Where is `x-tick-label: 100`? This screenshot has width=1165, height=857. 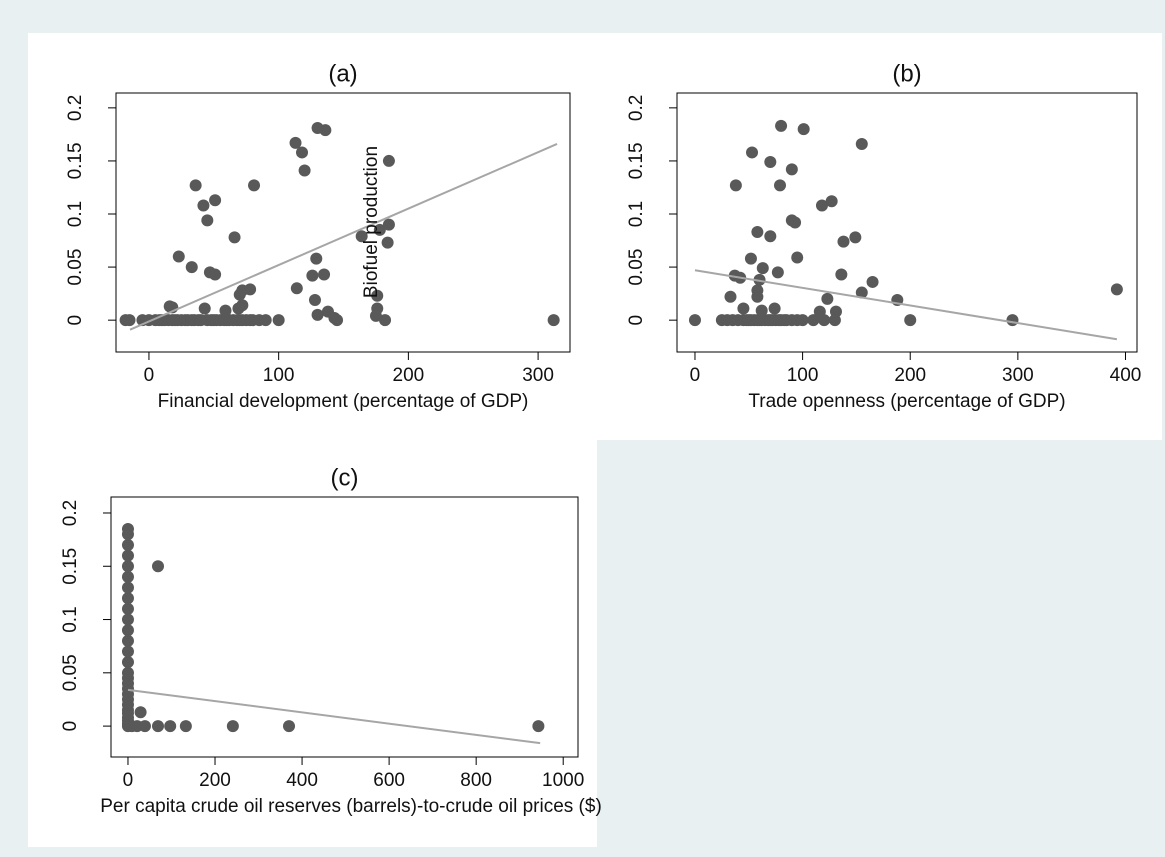
x-tick-label: 100 is located at coordinates (803, 375).